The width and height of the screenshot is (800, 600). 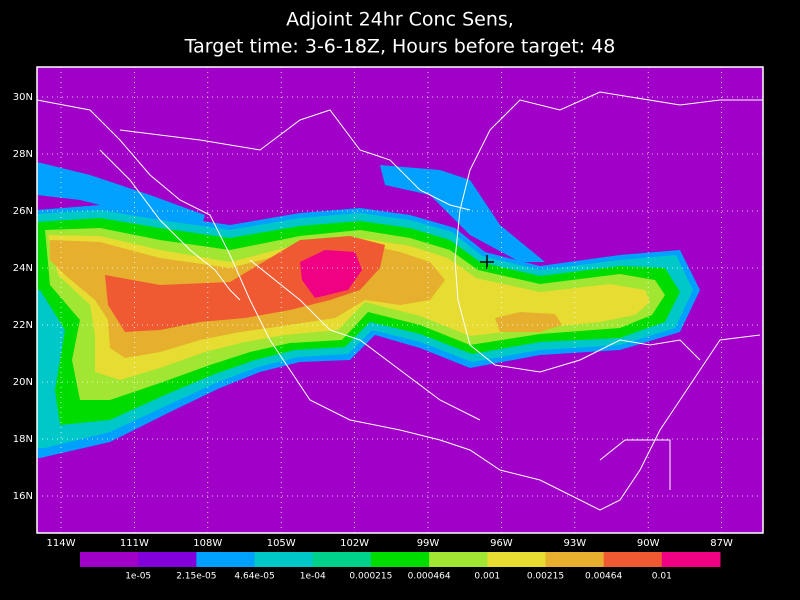 What do you see at coordinates (23, 496) in the screenshot?
I see `lat-label: 16N` at bounding box center [23, 496].